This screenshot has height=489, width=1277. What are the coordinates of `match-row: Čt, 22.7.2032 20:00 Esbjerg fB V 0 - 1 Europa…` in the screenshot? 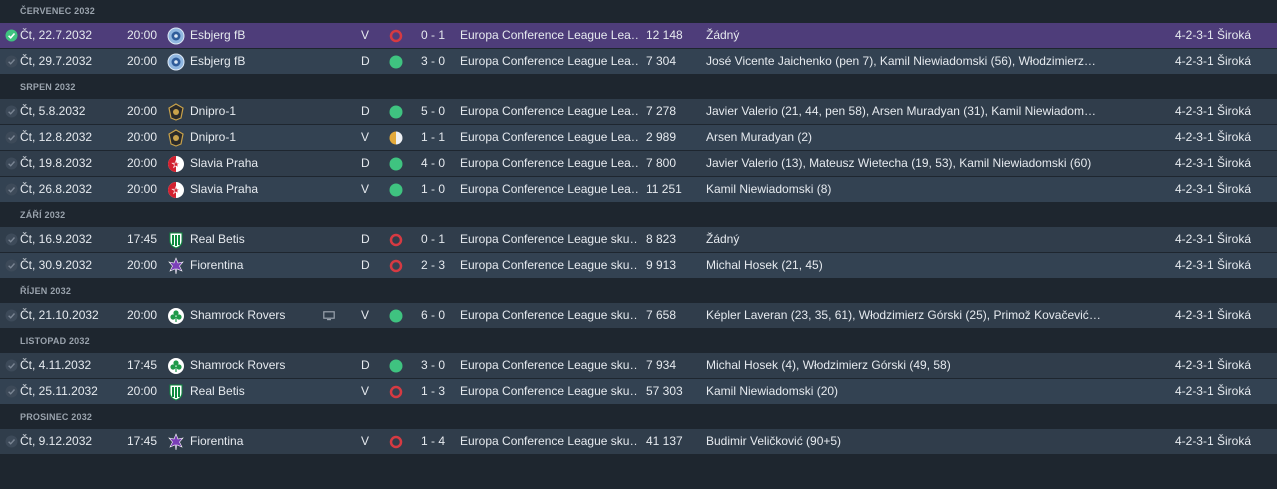 It's located at (638, 36).